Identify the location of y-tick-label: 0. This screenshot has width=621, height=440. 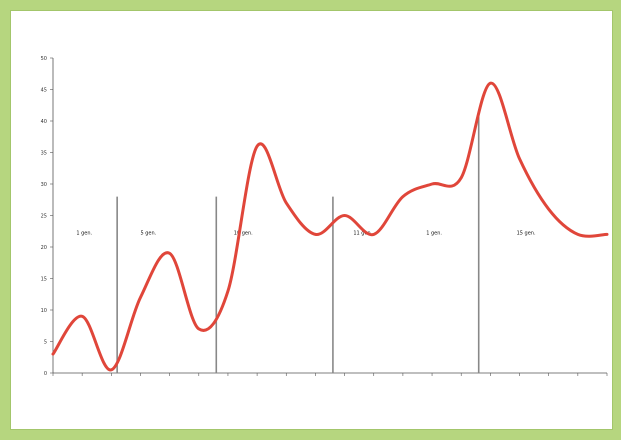
(45, 374).